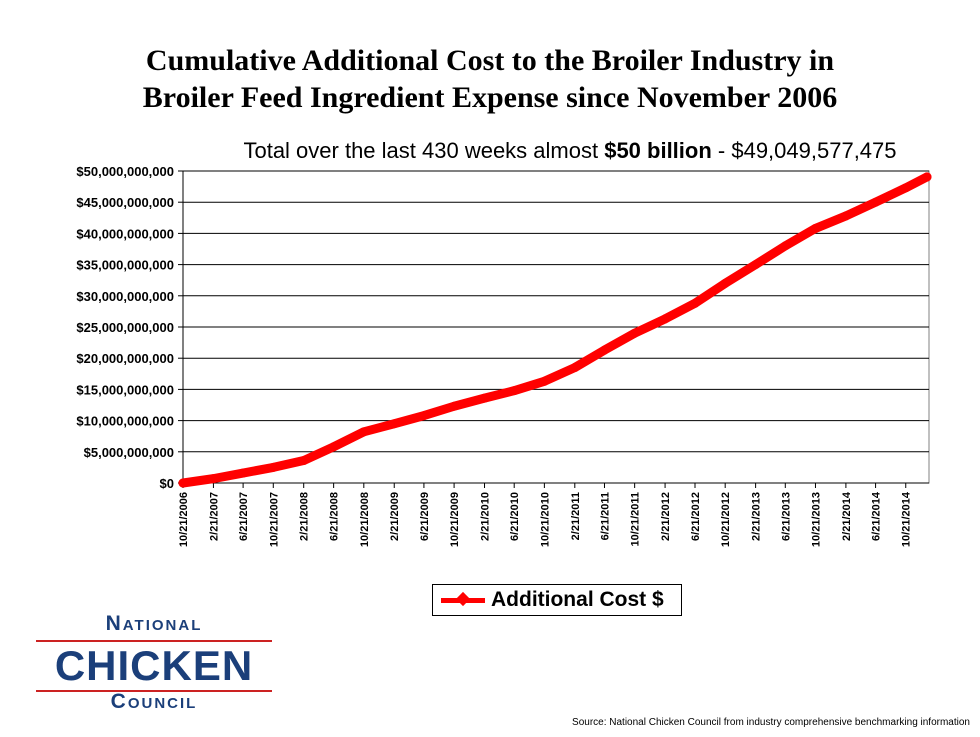 The width and height of the screenshot is (980, 737). I want to click on legend: Additional Cost $, so click(557, 600).